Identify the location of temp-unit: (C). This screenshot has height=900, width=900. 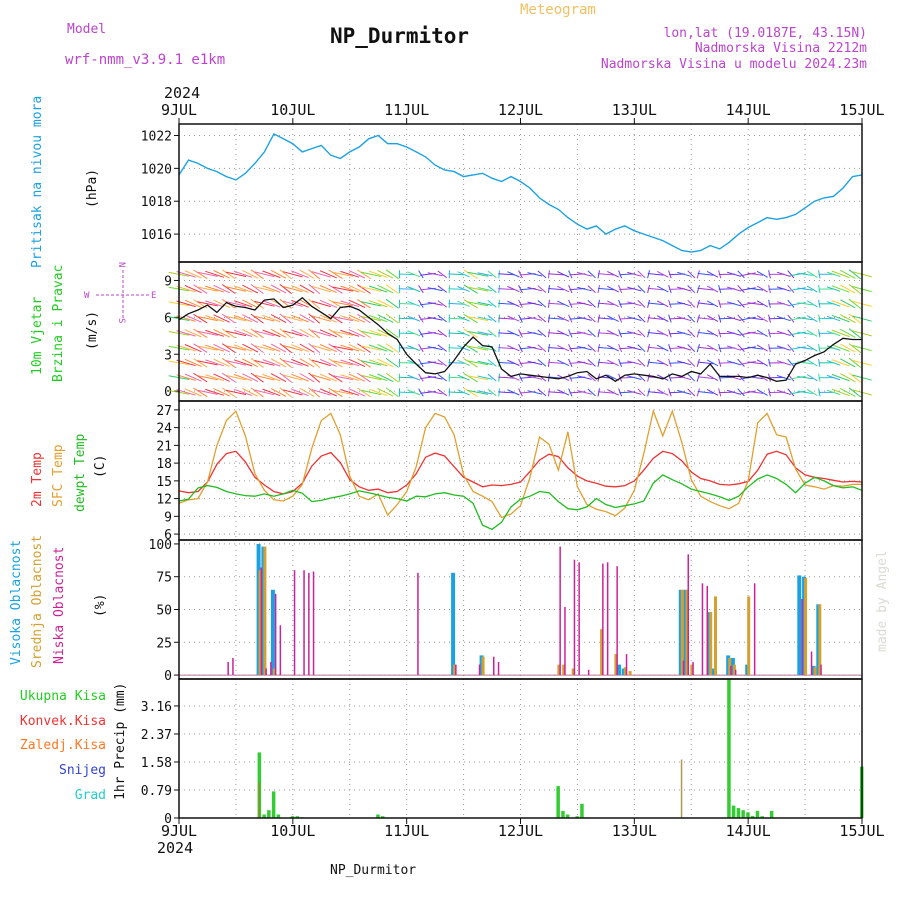
(100, 466).